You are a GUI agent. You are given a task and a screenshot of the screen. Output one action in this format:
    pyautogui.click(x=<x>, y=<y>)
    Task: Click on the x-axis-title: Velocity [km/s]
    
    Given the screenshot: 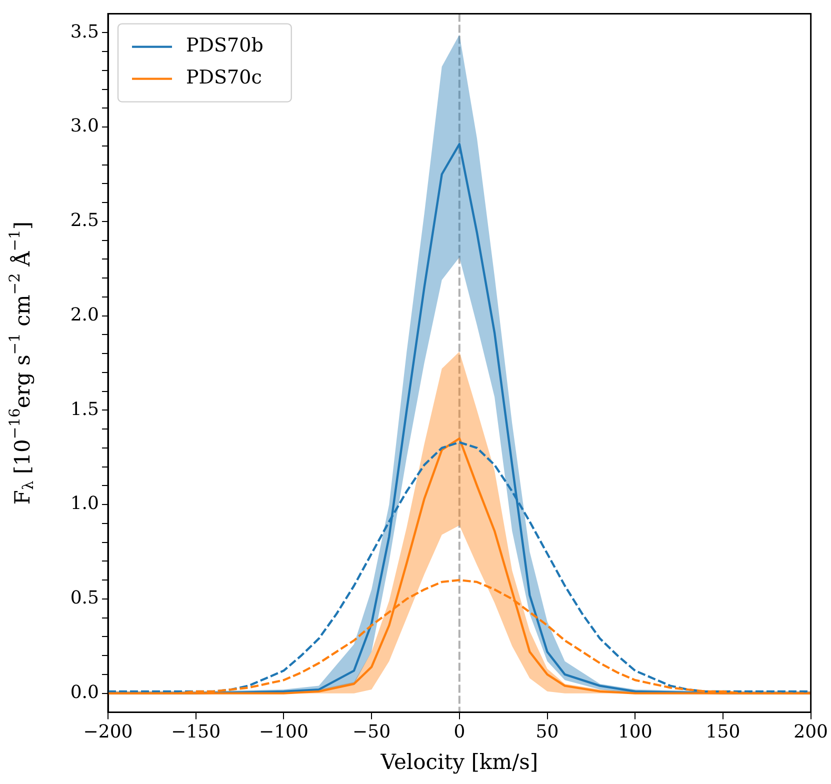 What is the action you would take?
    pyautogui.click(x=459, y=762)
    